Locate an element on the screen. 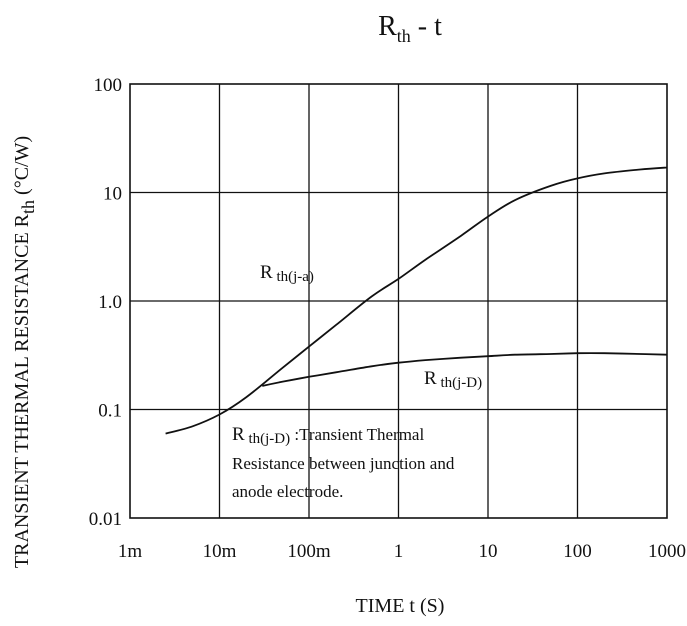 This screenshot has height=626, width=687. series-line-rth-jd is located at coordinates (465, 369).